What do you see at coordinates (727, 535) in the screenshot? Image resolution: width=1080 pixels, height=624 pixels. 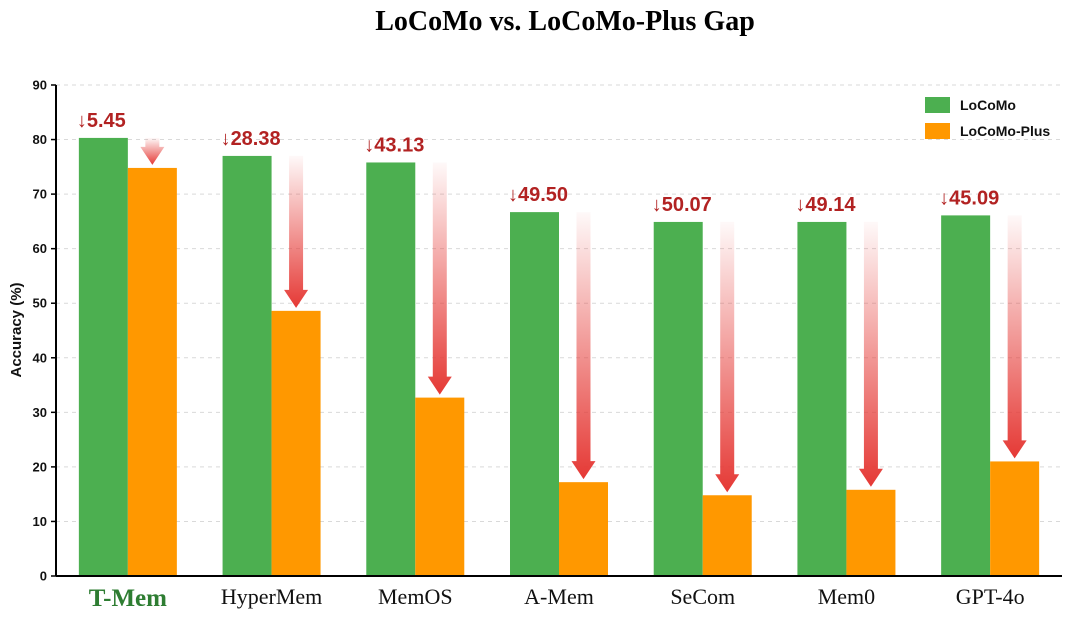 I see `bar-locomo-plus-secom` at bounding box center [727, 535].